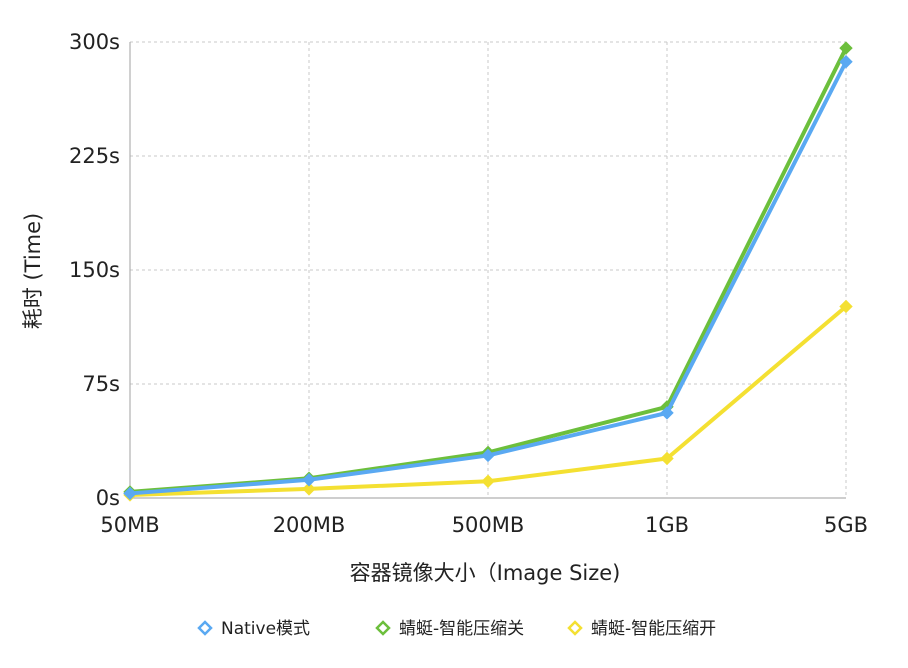 The width and height of the screenshot is (908, 668). Describe the element at coordinates (846, 525) in the screenshot. I see `x-tick-label: 5GB` at that location.